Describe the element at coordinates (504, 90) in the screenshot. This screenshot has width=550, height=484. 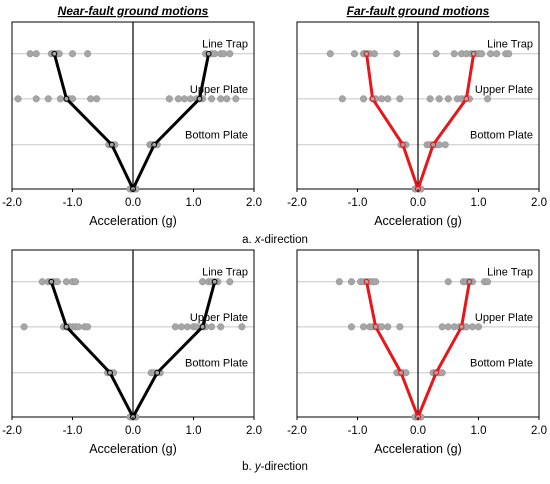
I see `level-label: Upper Plate` at that location.